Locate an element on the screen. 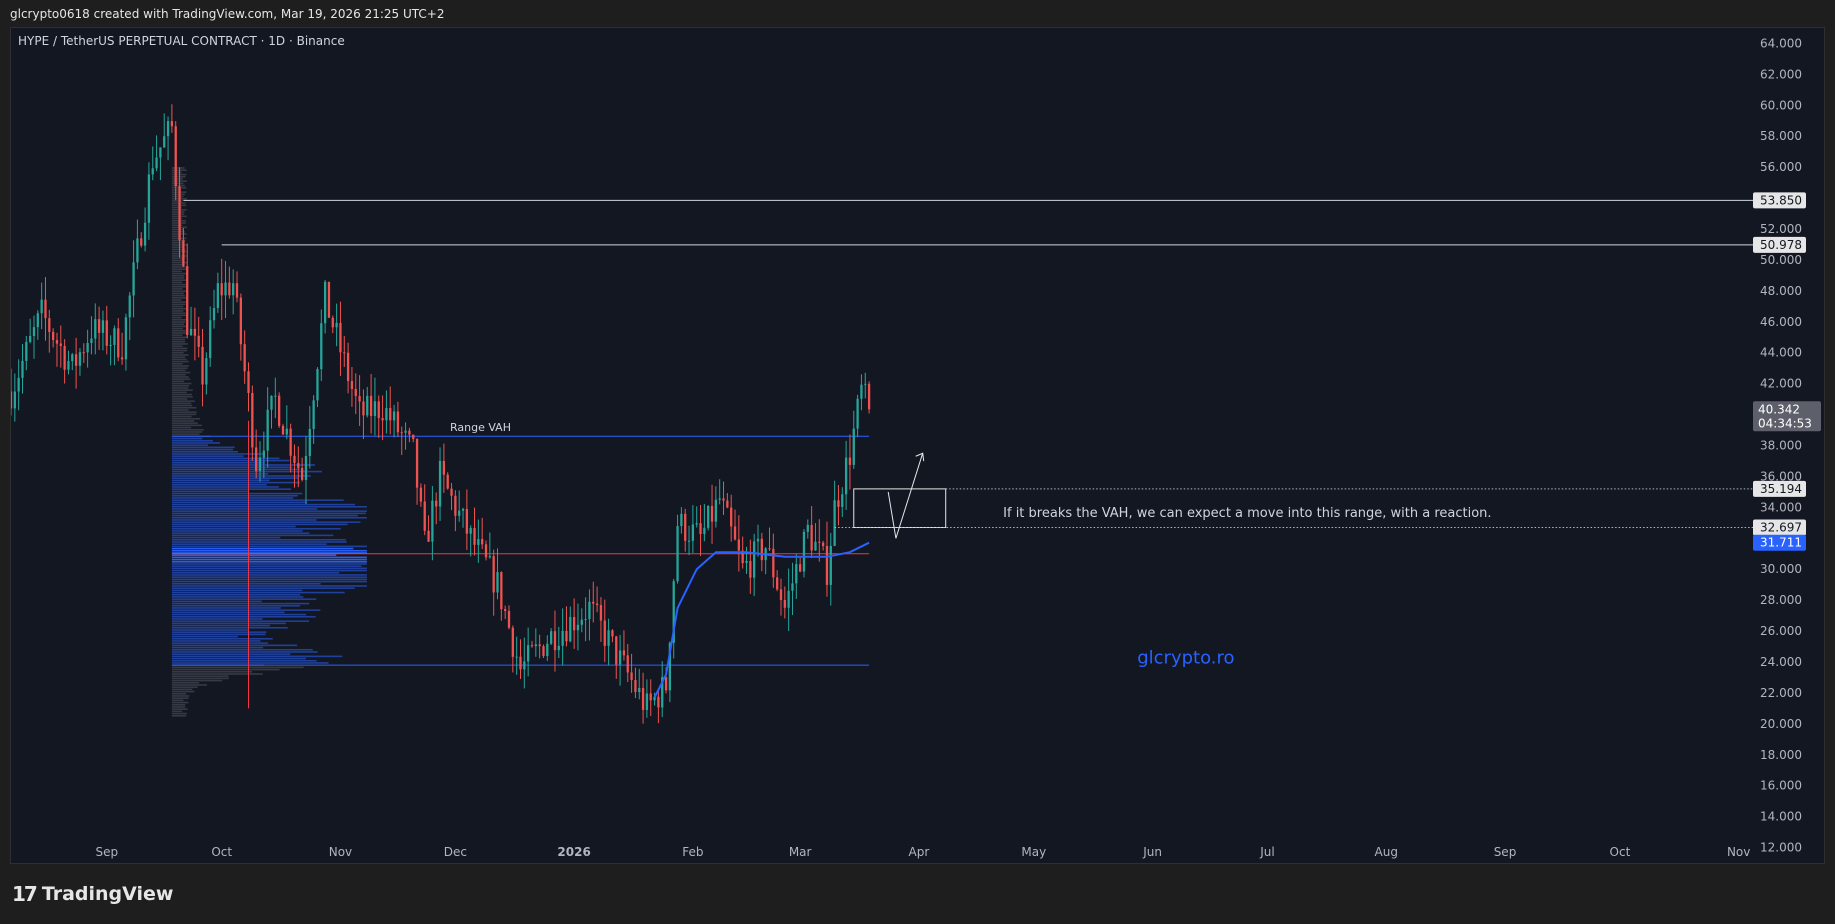 This screenshot has height=924, width=1835. level-price-tag: 53.850 is located at coordinates (1781, 200).